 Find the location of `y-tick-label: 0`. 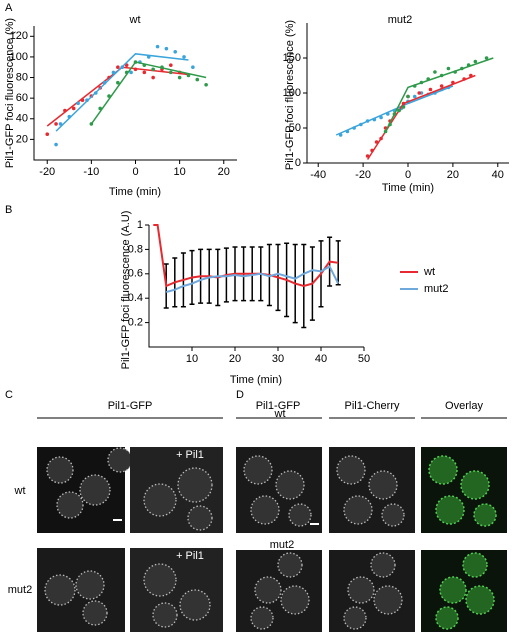

y-tick-label: 0 is located at coordinates (298, 163).